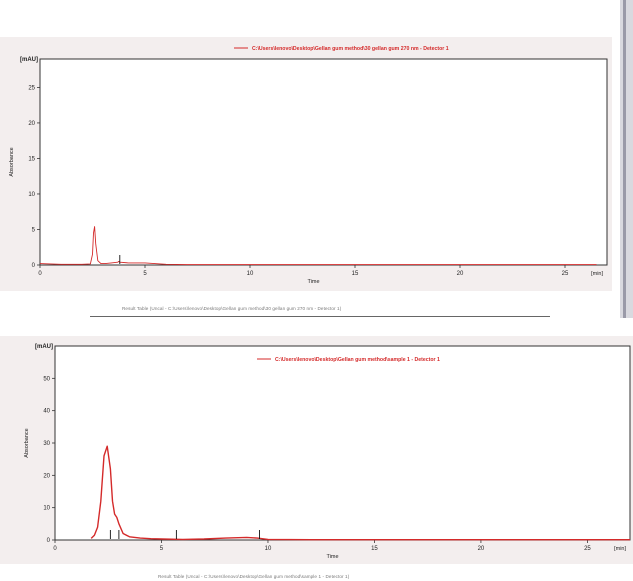  Describe the element at coordinates (46, 444) in the screenshot. I see `y-tick-label: 30` at that location.